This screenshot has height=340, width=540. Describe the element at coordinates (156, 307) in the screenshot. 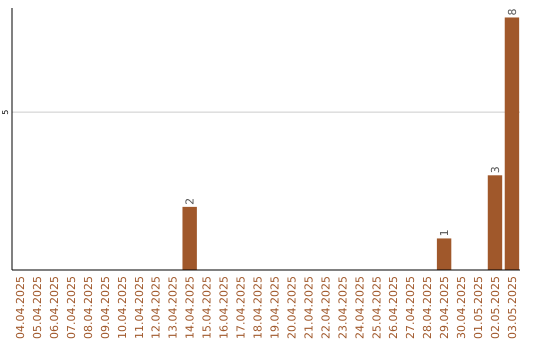

I see `x-tick-label: 12.04.2025` at that location.